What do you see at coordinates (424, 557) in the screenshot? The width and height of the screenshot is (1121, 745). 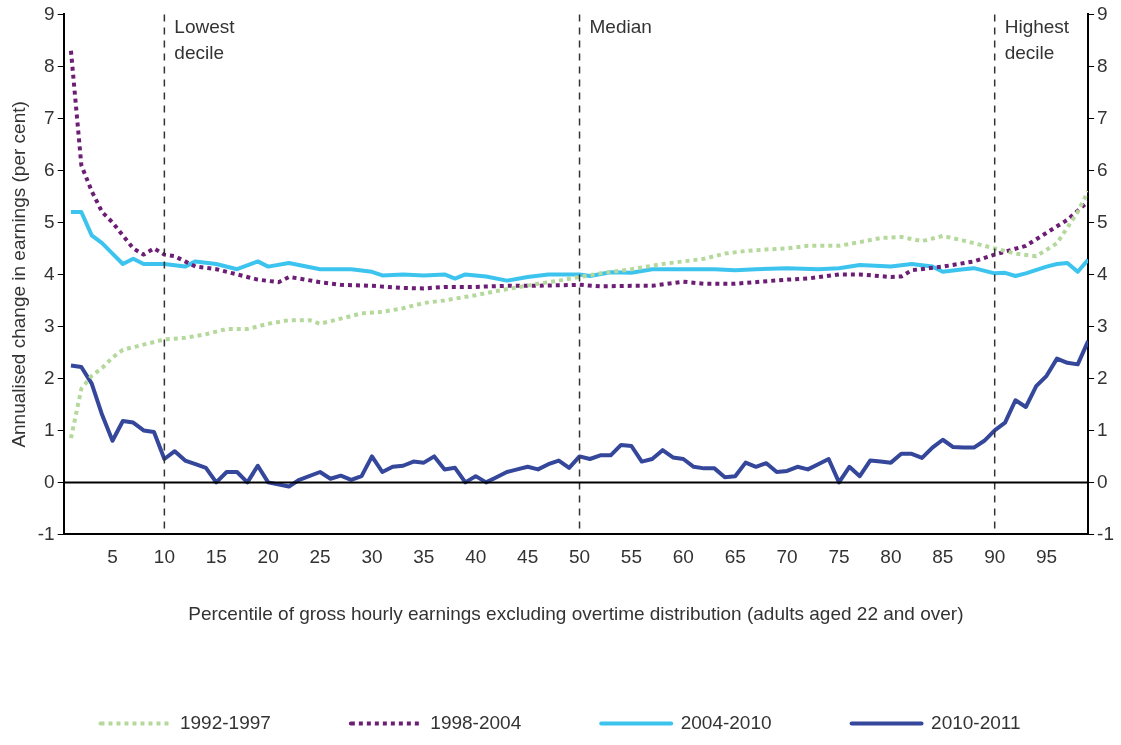 I see `x-tick-label: 35` at bounding box center [424, 557].